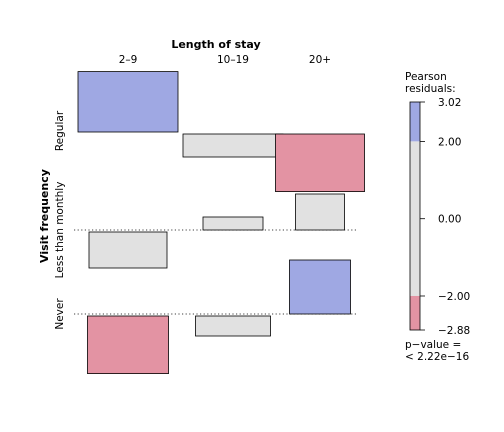 The image size is (504, 432). I want to click on legend-segment-negative, so click(415, 312).